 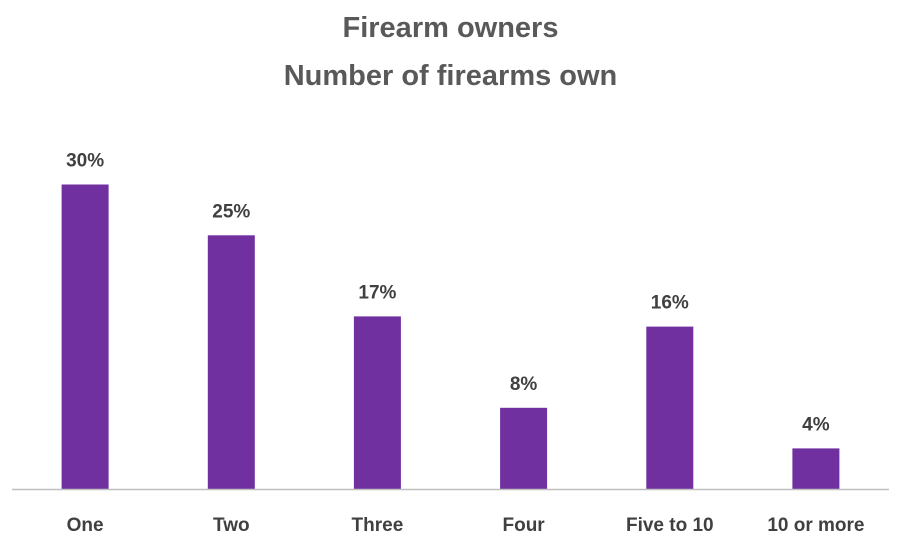 What do you see at coordinates (85, 161) in the screenshot?
I see `value-label-0: 30%` at bounding box center [85, 161].